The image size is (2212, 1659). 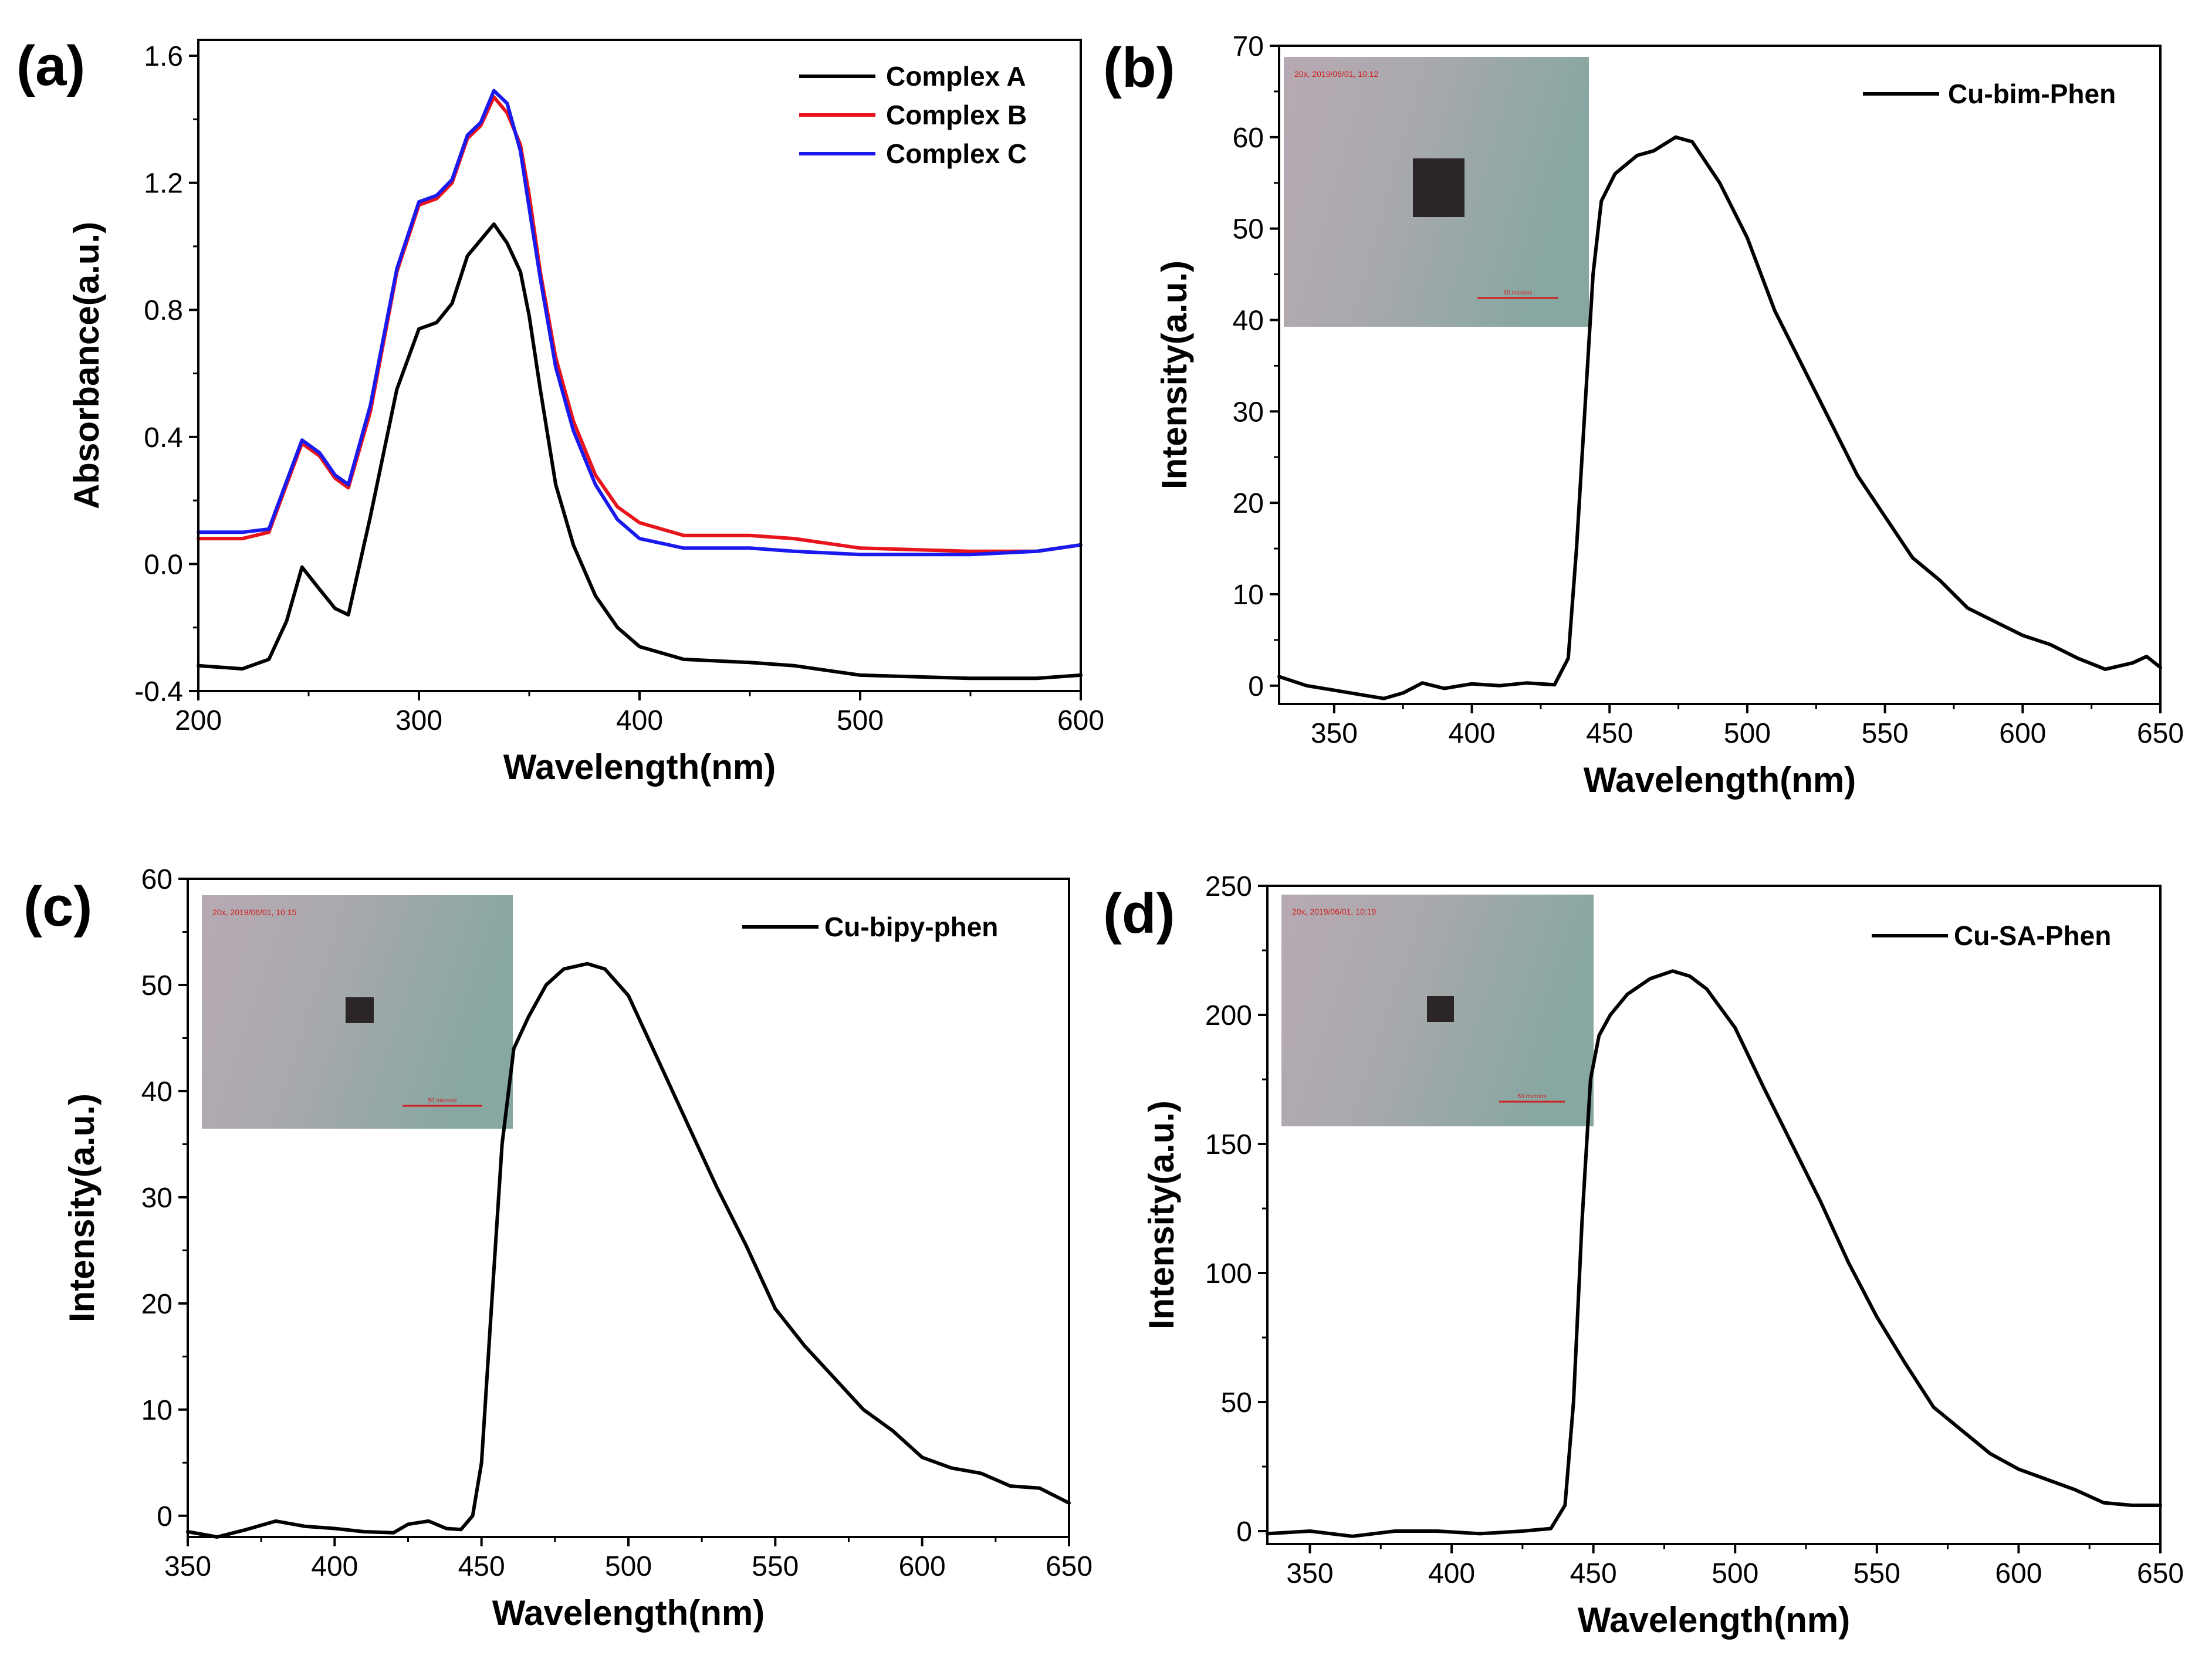 I want to click on panel-label: (c), so click(x=57, y=906).